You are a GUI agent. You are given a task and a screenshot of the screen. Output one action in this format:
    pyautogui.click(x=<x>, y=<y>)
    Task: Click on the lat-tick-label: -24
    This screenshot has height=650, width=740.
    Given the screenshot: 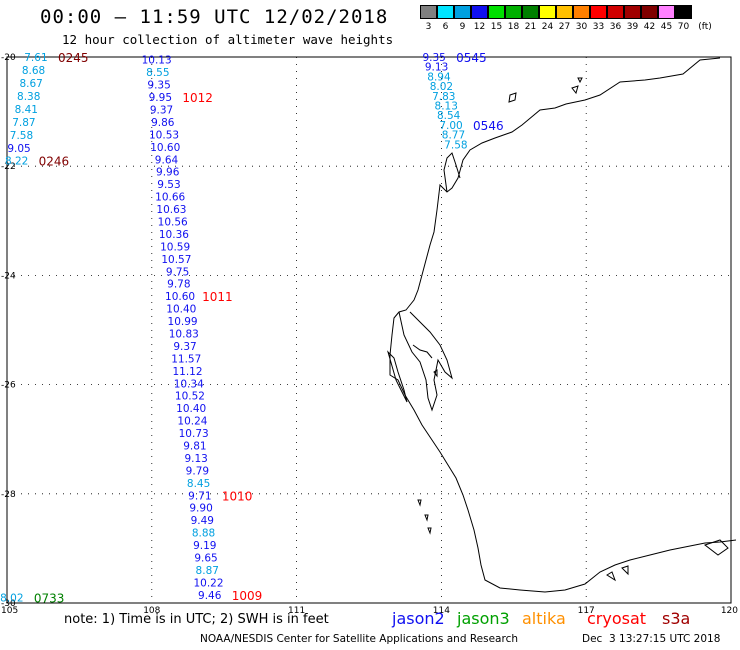 What is the action you would take?
    pyautogui.click(x=8, y=276)
    